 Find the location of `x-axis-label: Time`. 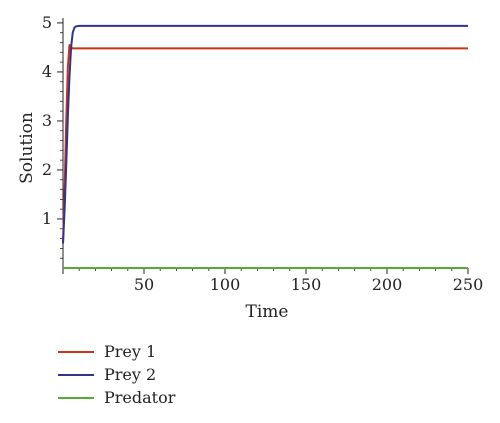

x-axis-label: Time is located at coordinates (267, 312).